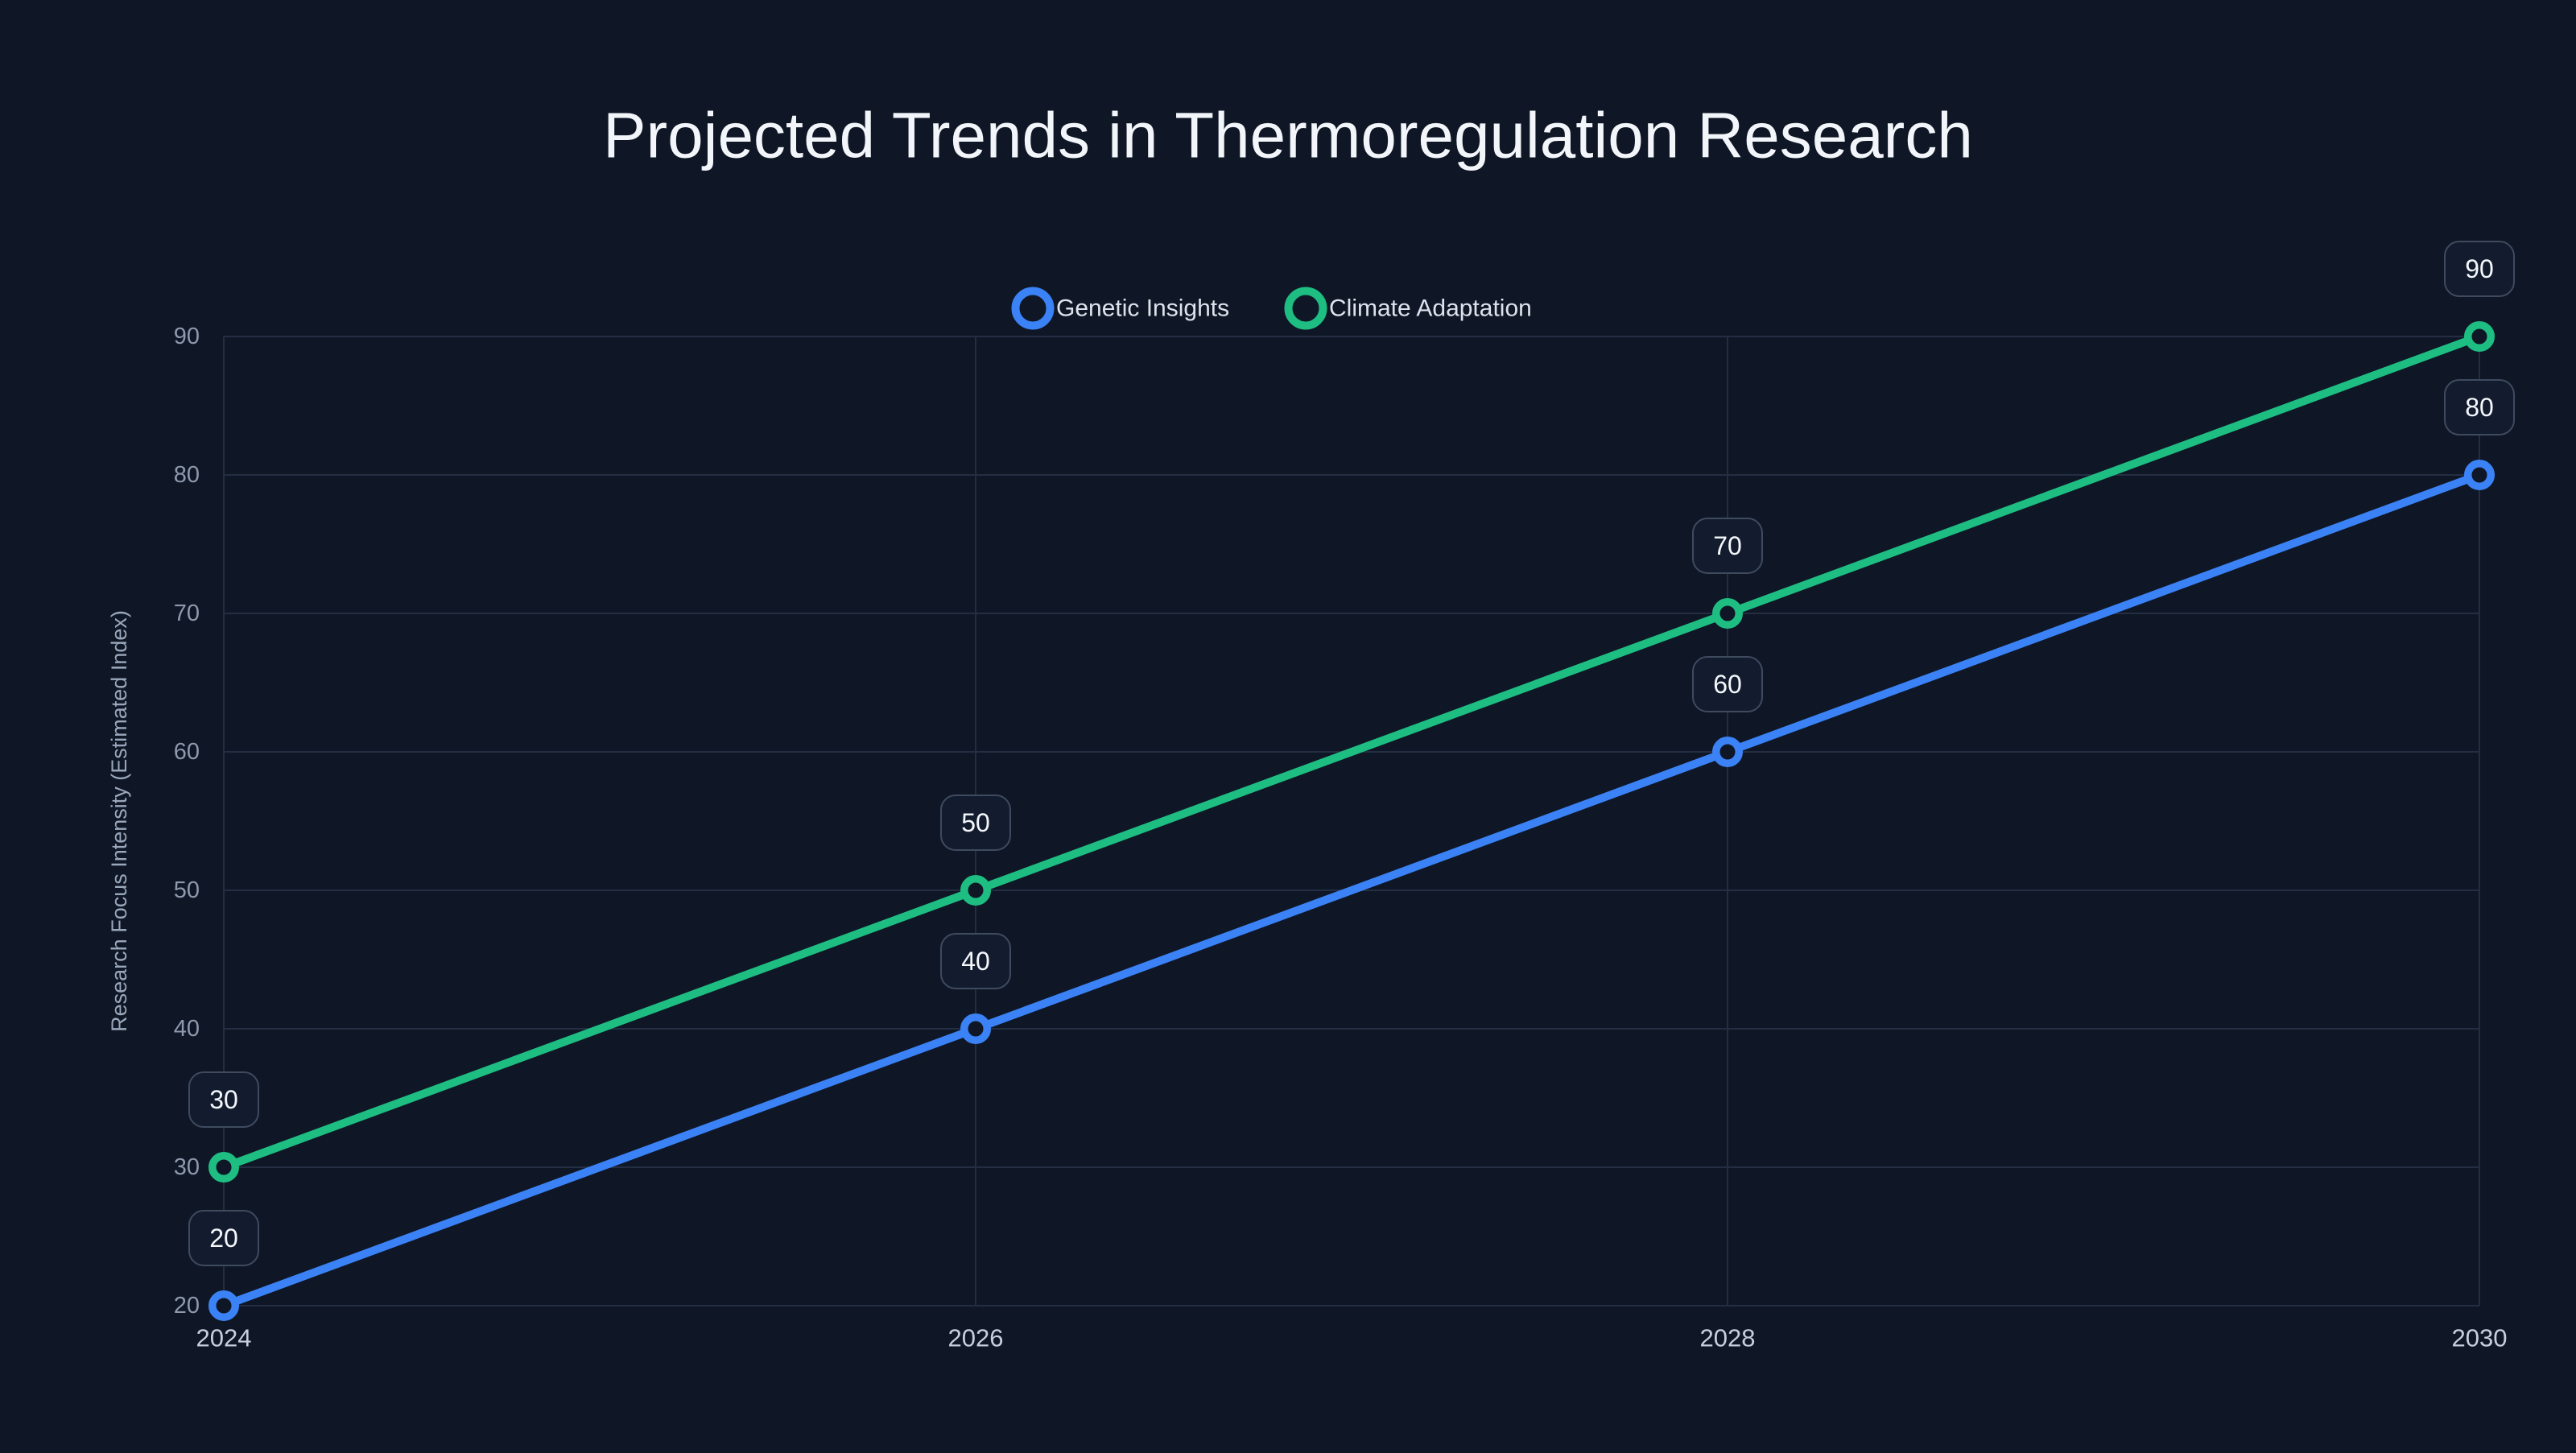  Describe the element at coordinates (187, 890) in the screenshot. I see `y-tick-label: 50` at that location.